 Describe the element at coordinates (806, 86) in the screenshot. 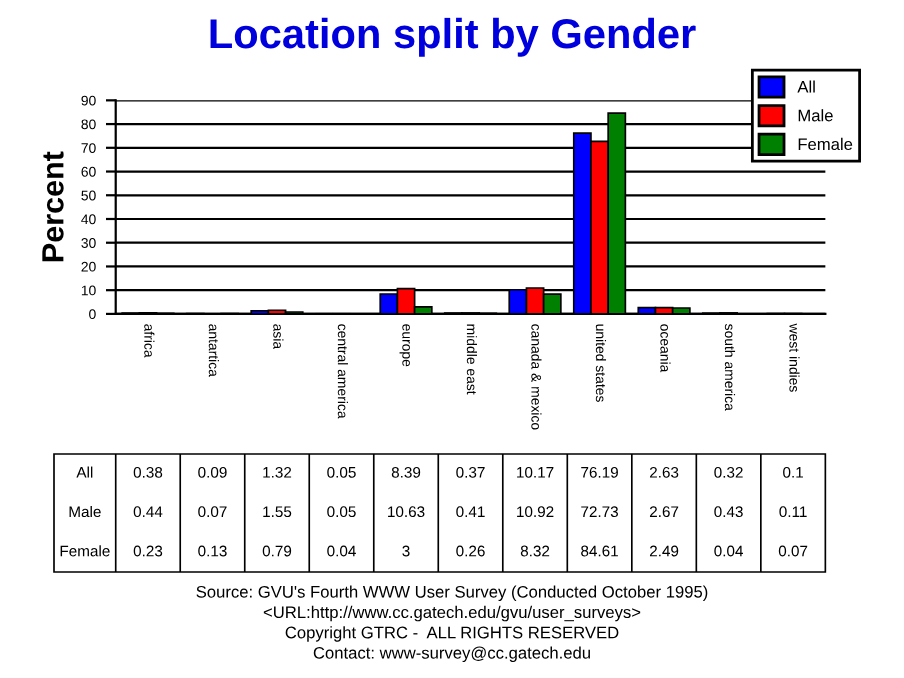

I see `legend-label: All` at that location.